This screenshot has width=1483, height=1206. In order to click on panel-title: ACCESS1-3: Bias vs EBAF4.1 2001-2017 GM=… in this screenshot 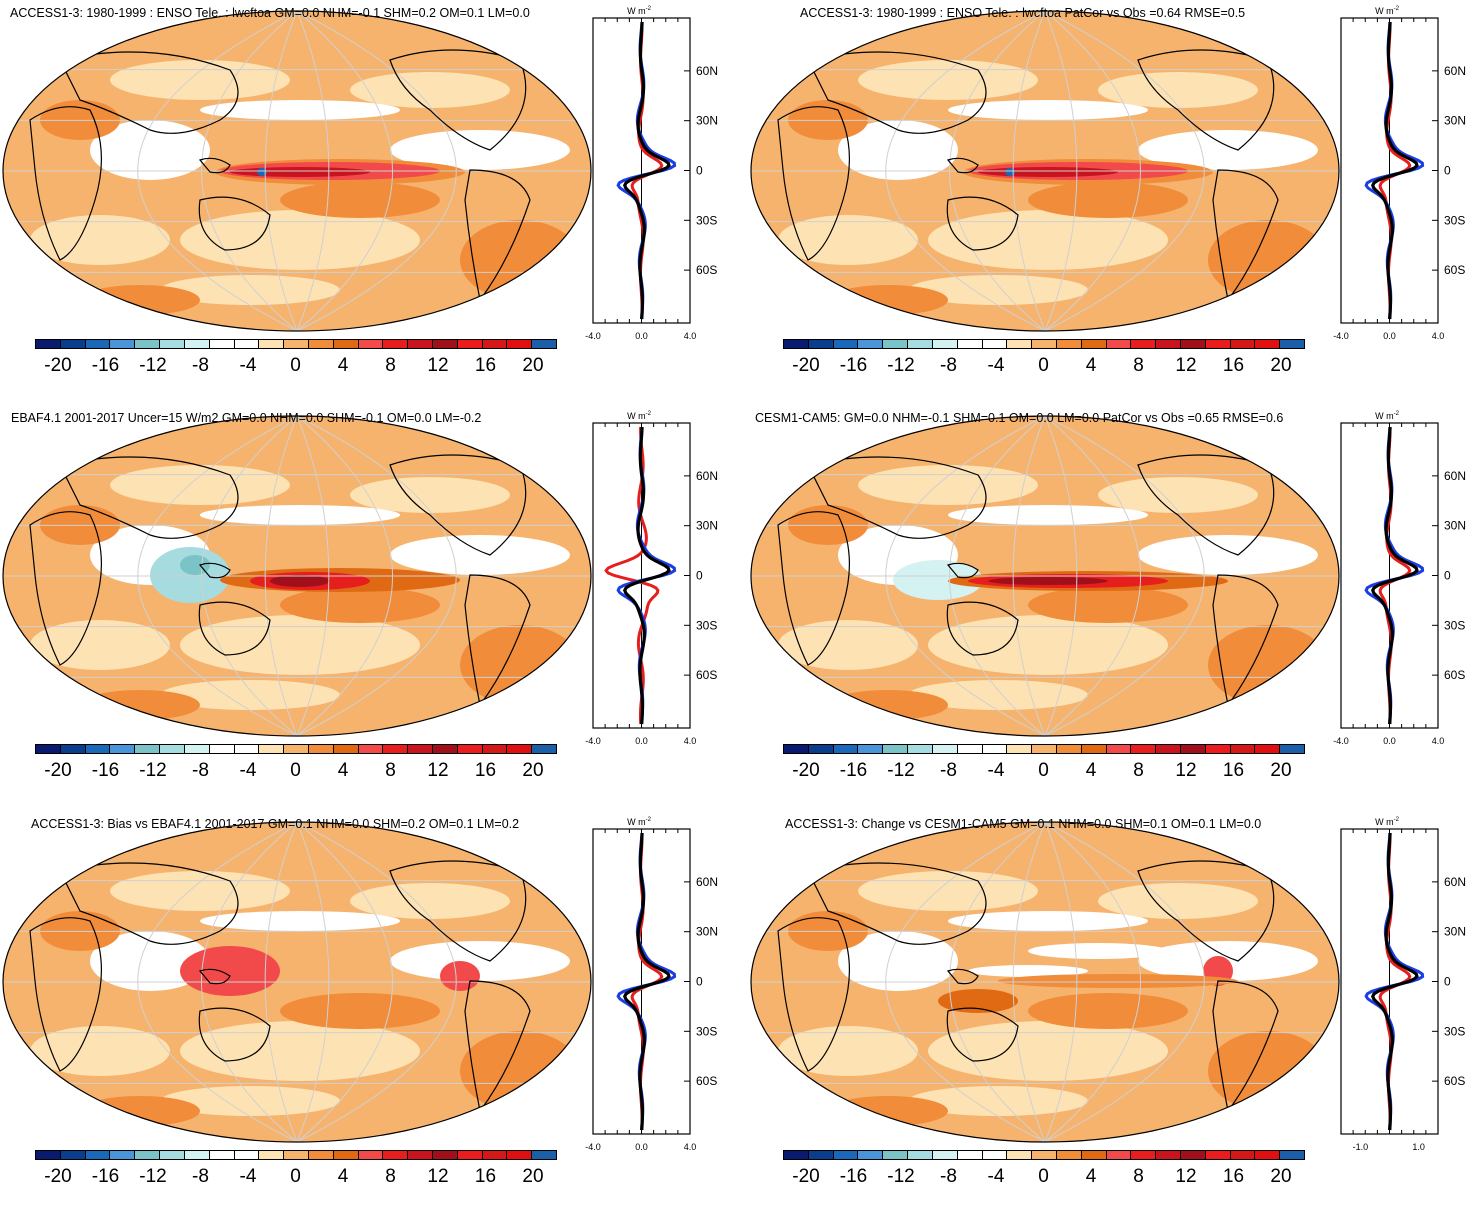, I will do `click(275, 824)`.